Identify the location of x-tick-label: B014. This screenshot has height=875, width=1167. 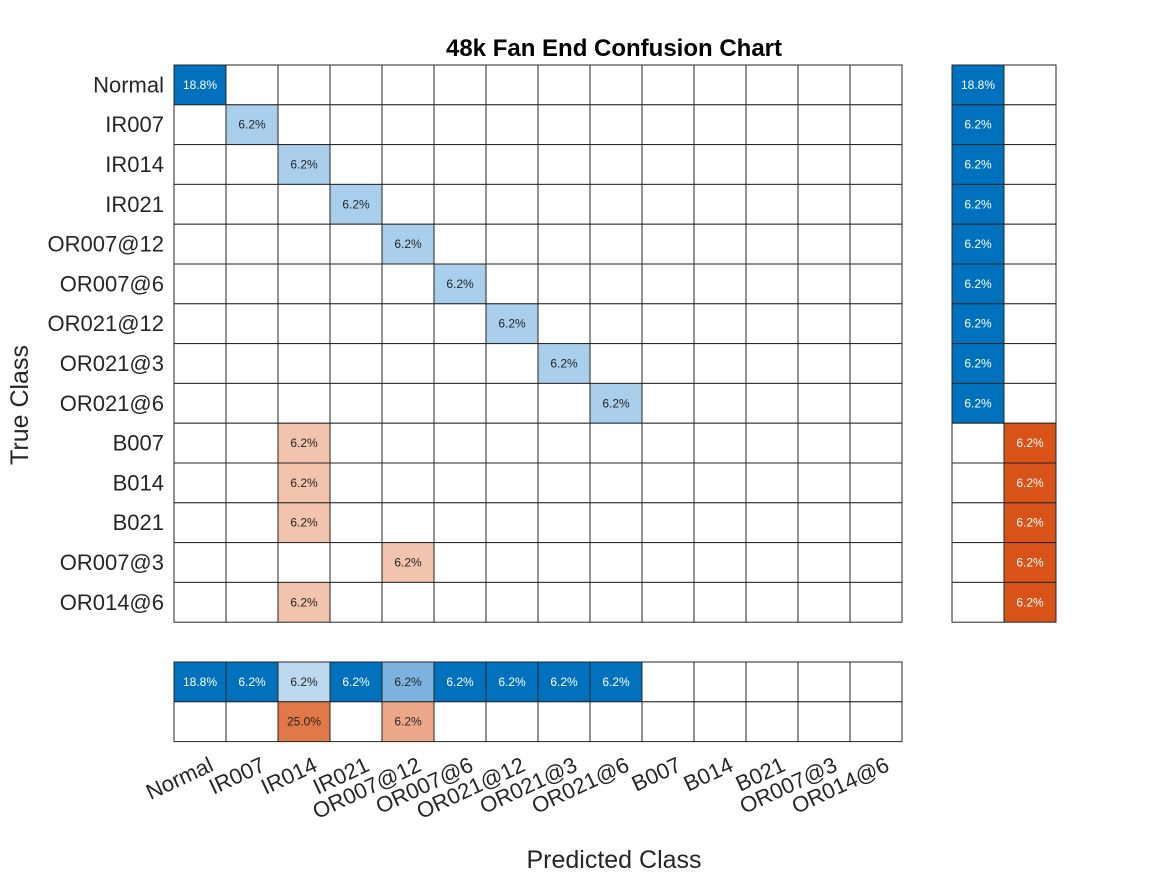
(708, 774).